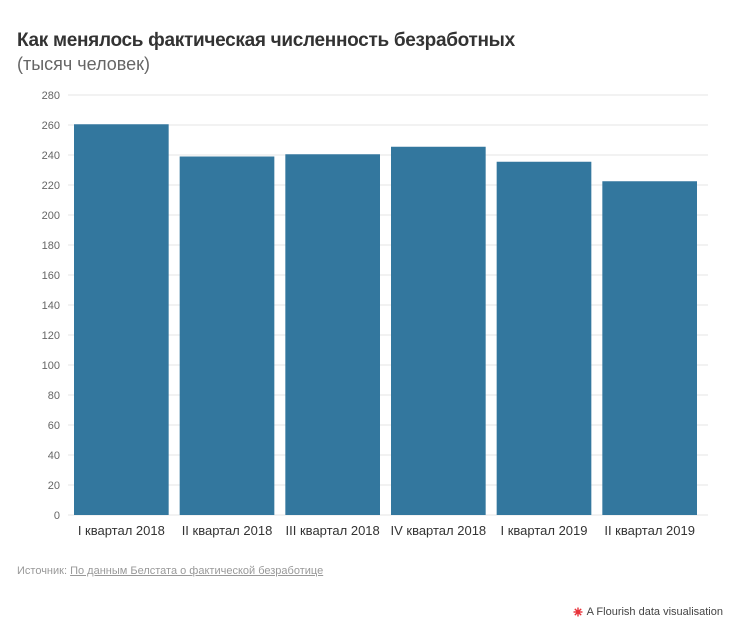 The image size is (735, 624). What do you see at coordinates (54, 486) in the screenshot?
I see `y-tick-label: 20` at bounding box center [54, 486].